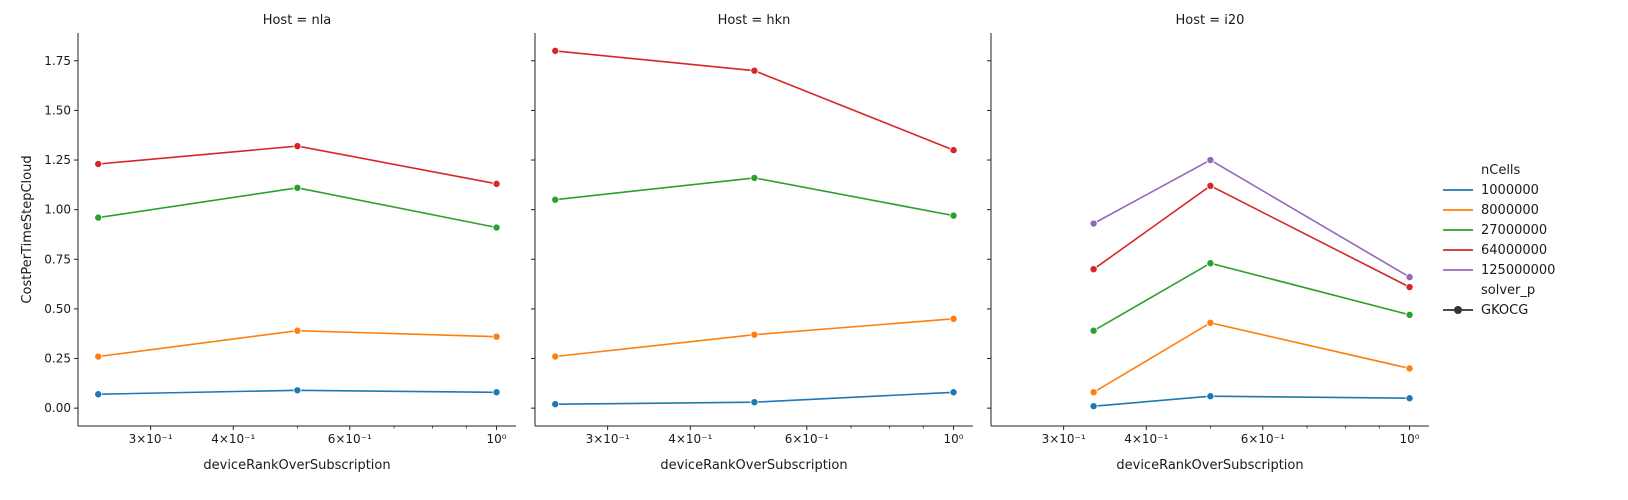 The height and width of the screenshot is (500, 1628). What do you see at coordinates (57, 160) in the screenshot?
I see `y-tick-label: 1.25` at bounding box center [57, 160].